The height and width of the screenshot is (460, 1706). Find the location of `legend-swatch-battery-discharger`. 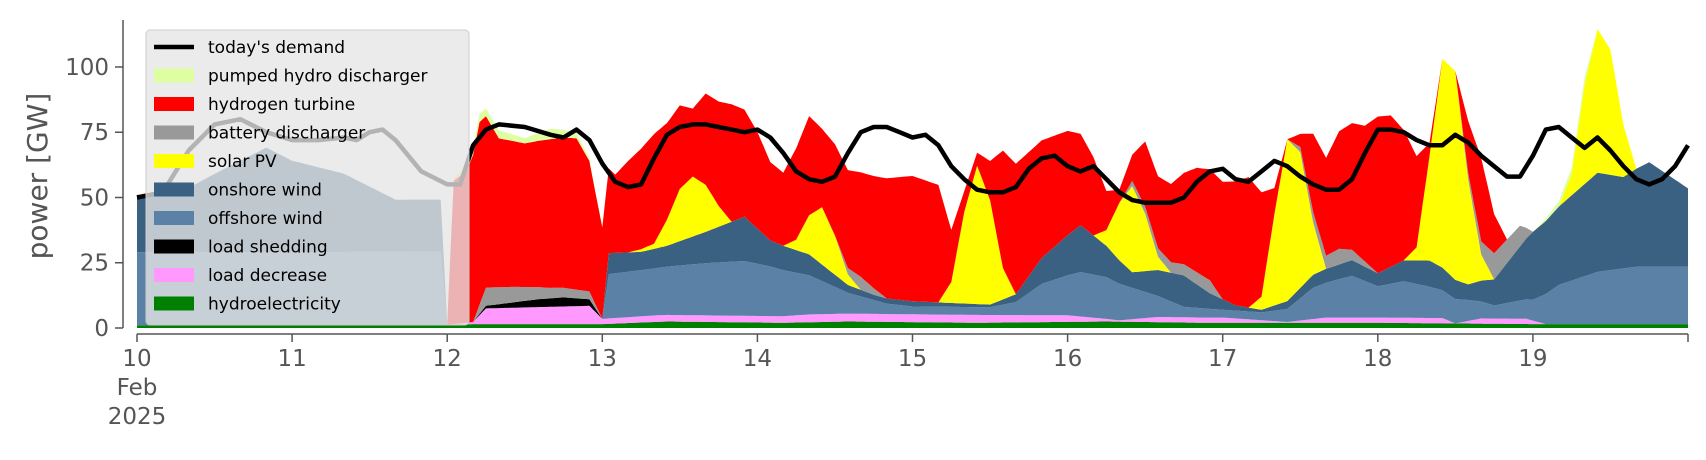

legend-swatch-battery-discharger is located at coordinates (174, 132).